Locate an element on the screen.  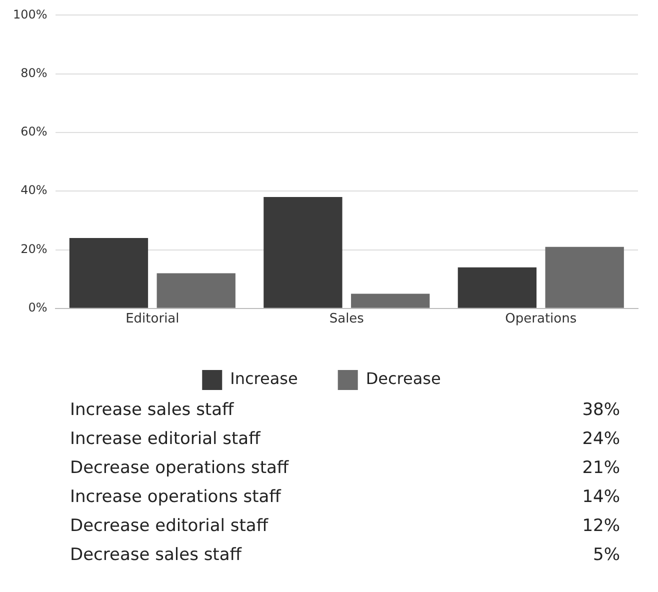
y-tick-label: 60% is located at coordinates (34, 131).